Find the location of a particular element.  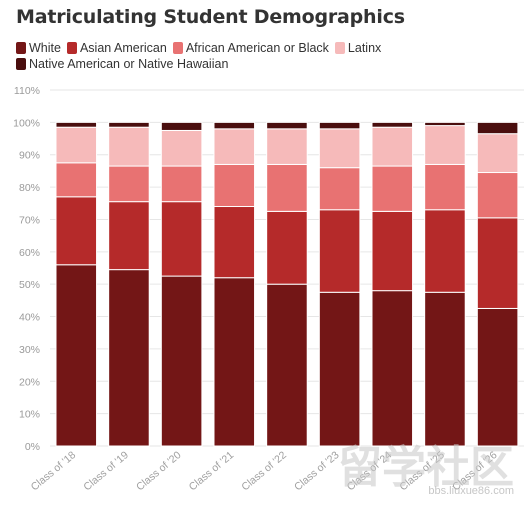

legend-label-native: Native American or Native Hawaiian is located at coordinates (129, 64).